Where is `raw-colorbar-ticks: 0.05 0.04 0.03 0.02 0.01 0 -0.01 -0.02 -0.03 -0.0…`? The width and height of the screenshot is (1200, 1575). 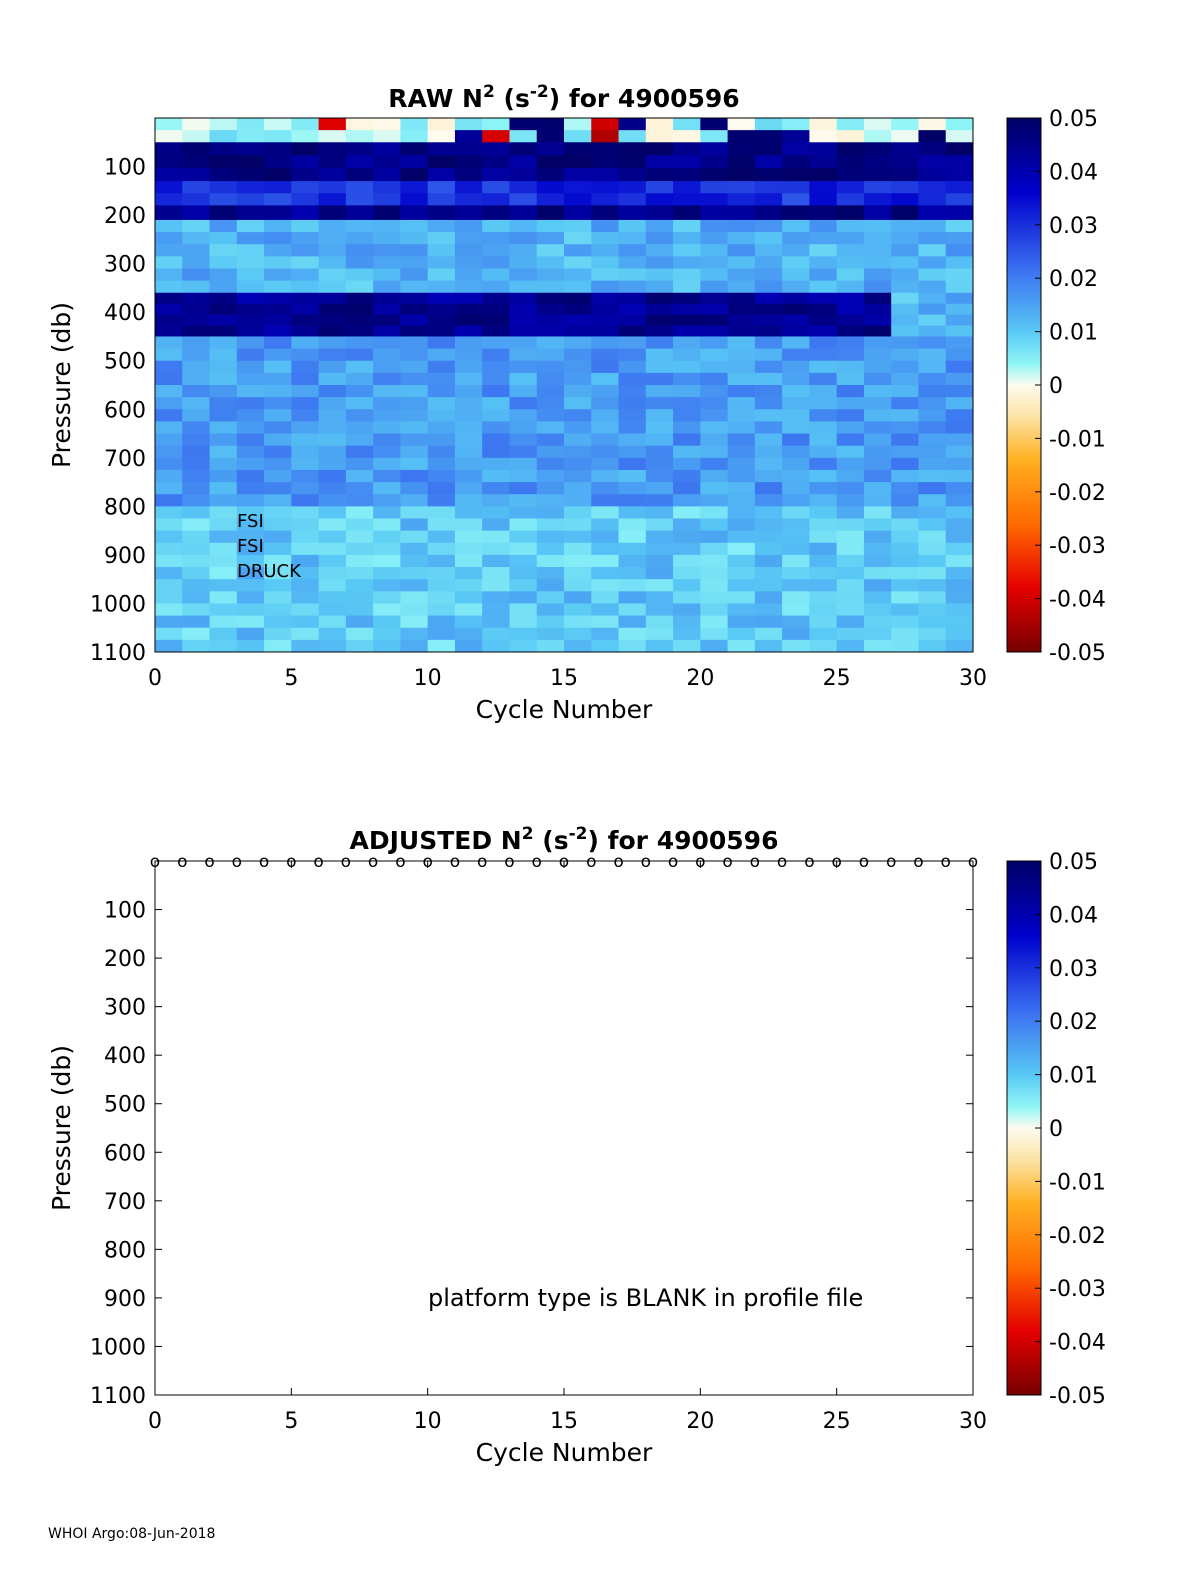
raw-colorbar-ticks: 0.05 0.04 0.03 0.02 0.01 0 -0.01 -0.02 -0.03 -0.0… is located at coordinates (1070, 386).